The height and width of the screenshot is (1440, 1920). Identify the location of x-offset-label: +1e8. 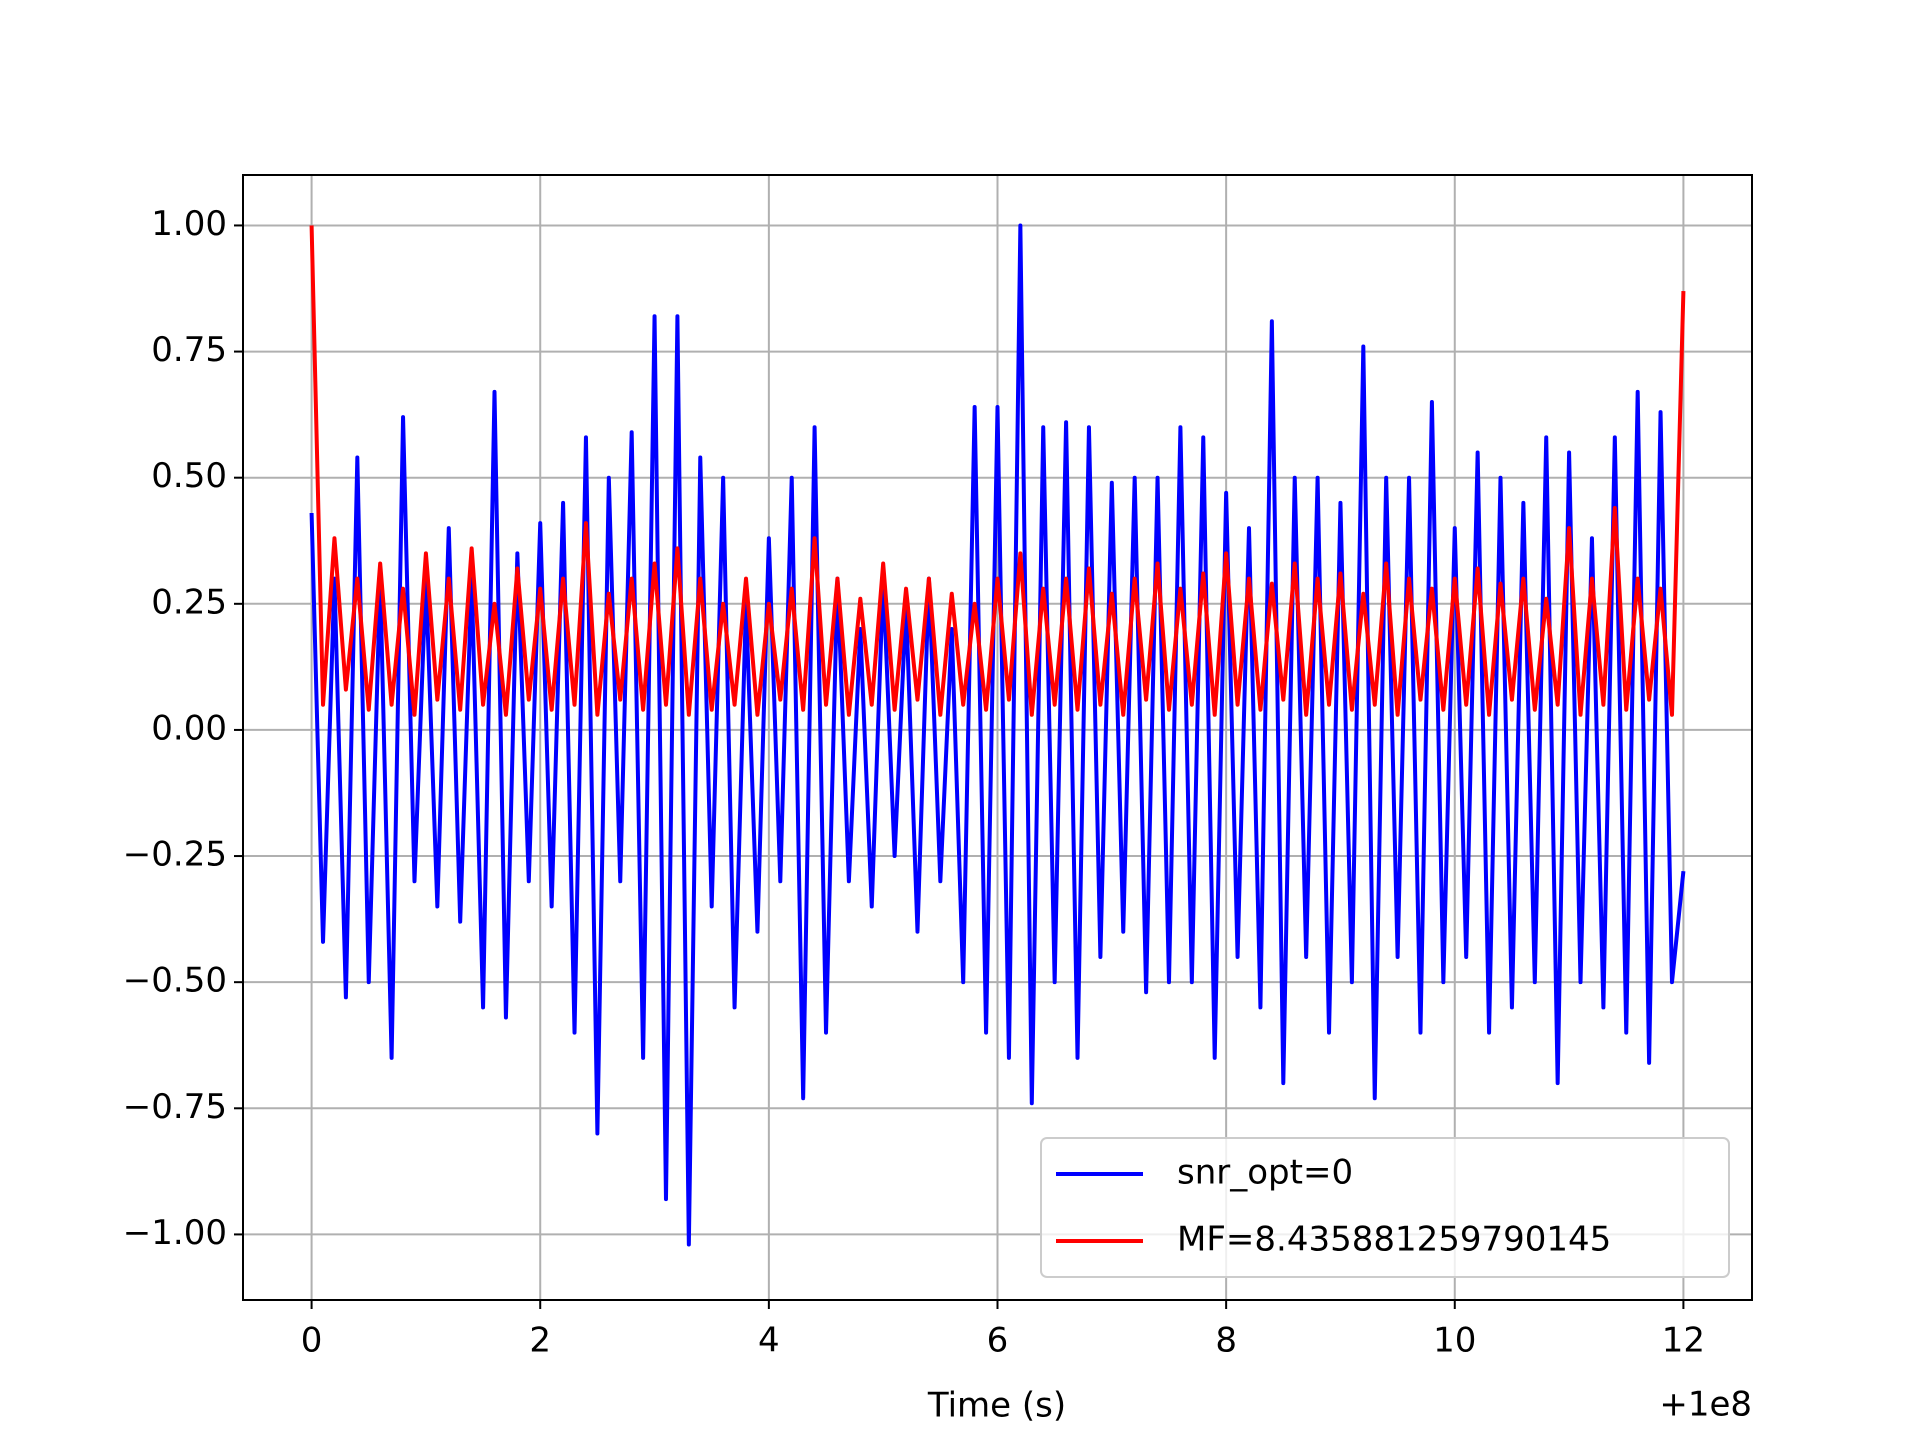
(1705, 1405).